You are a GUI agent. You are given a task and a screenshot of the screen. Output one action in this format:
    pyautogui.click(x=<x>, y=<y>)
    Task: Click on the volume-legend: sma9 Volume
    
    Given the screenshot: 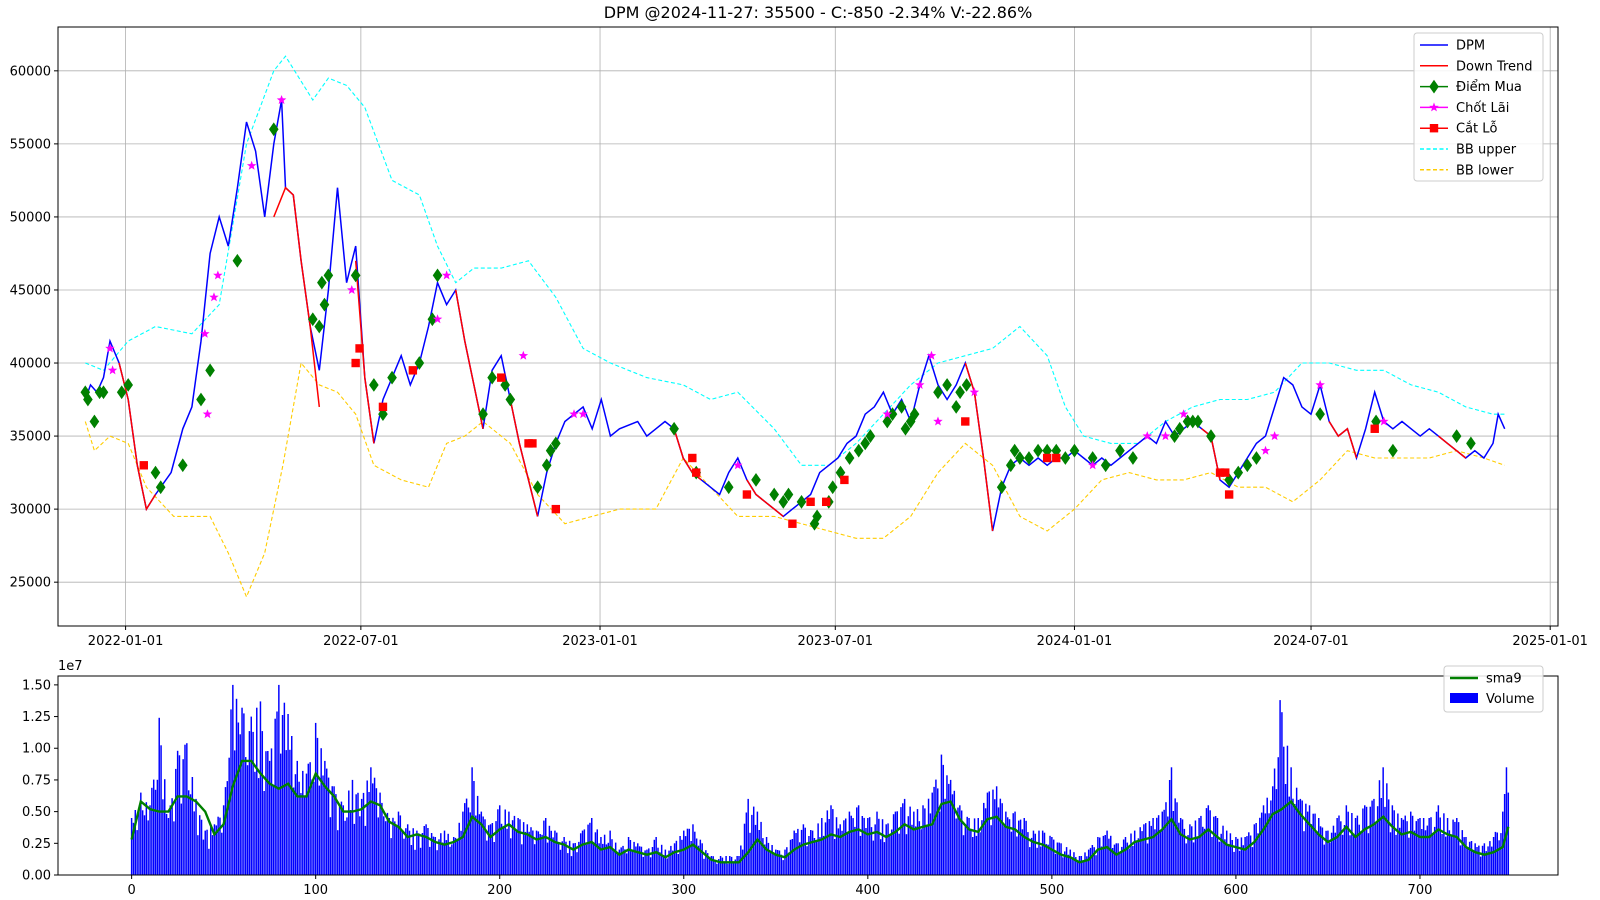 What is the action you would take?
    pyautogui.click(x=1493, y=689)
    